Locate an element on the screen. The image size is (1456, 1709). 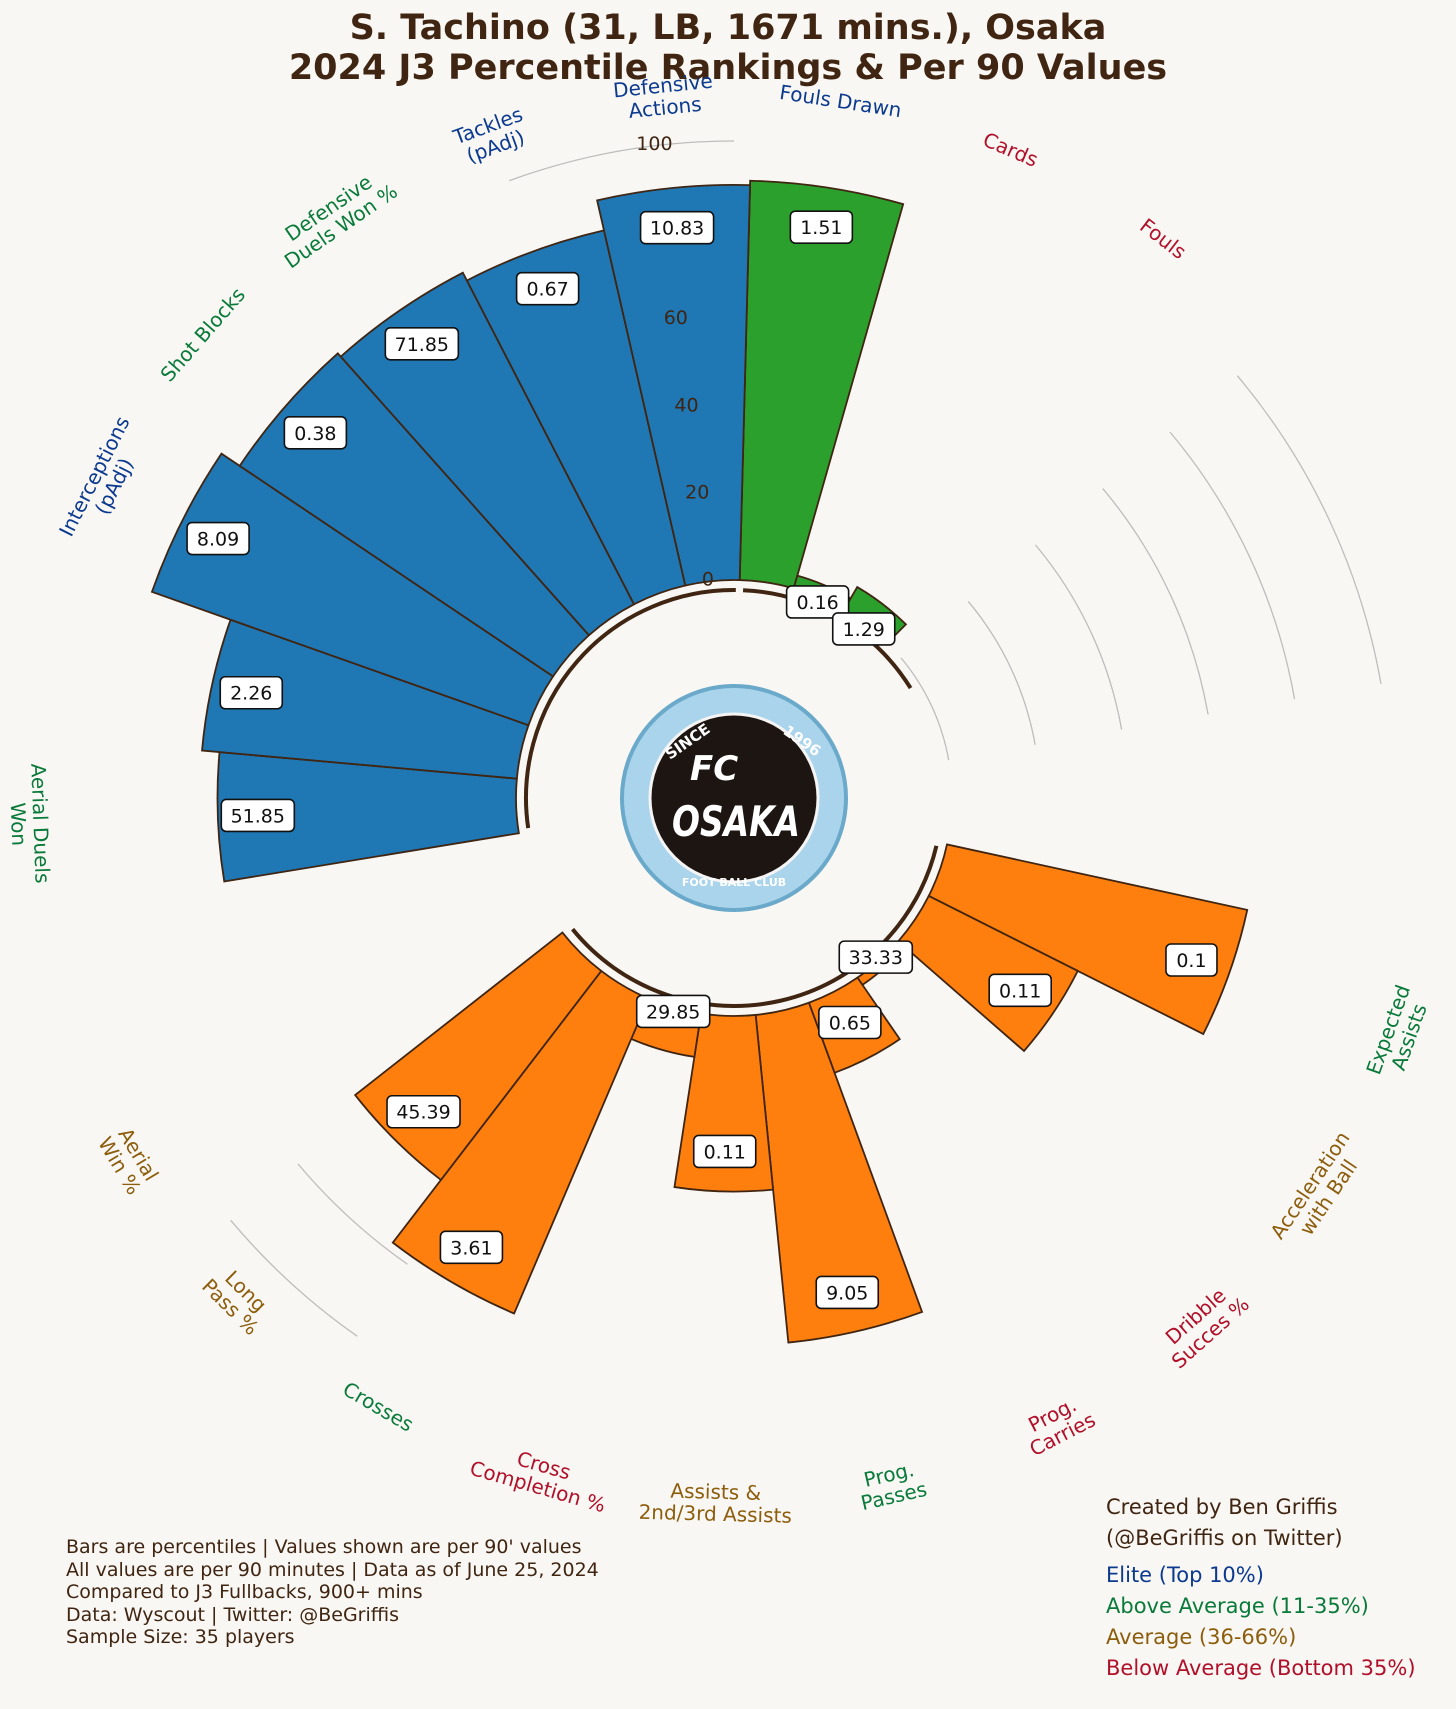
metric-label-line: Assists & is located at coordinates (715, 1492).